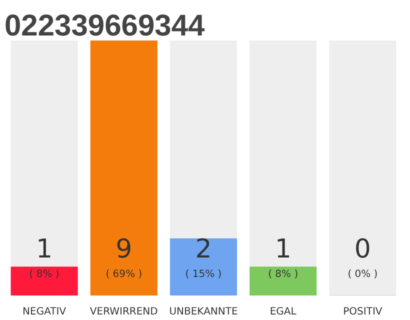 This screenshot has height=320, width=410. I want to click on data-label: 2, so click(203, 249).